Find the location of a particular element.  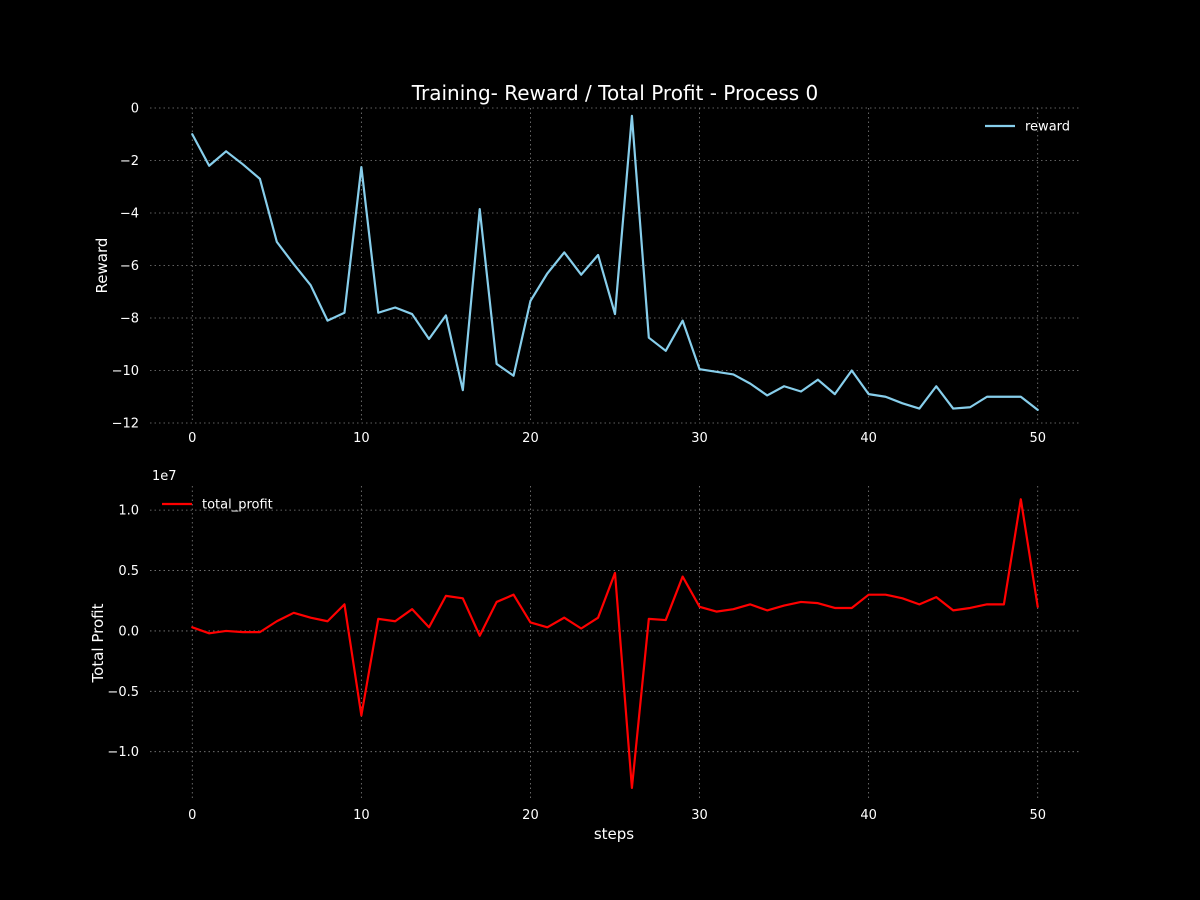

legend-label: reward is located at coordinates (1047, 127).